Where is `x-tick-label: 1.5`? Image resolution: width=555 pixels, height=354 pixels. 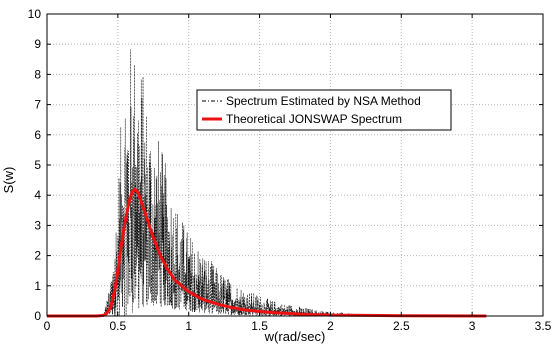
x-tick-label: 1.5 is located at coordinates (259, 326).